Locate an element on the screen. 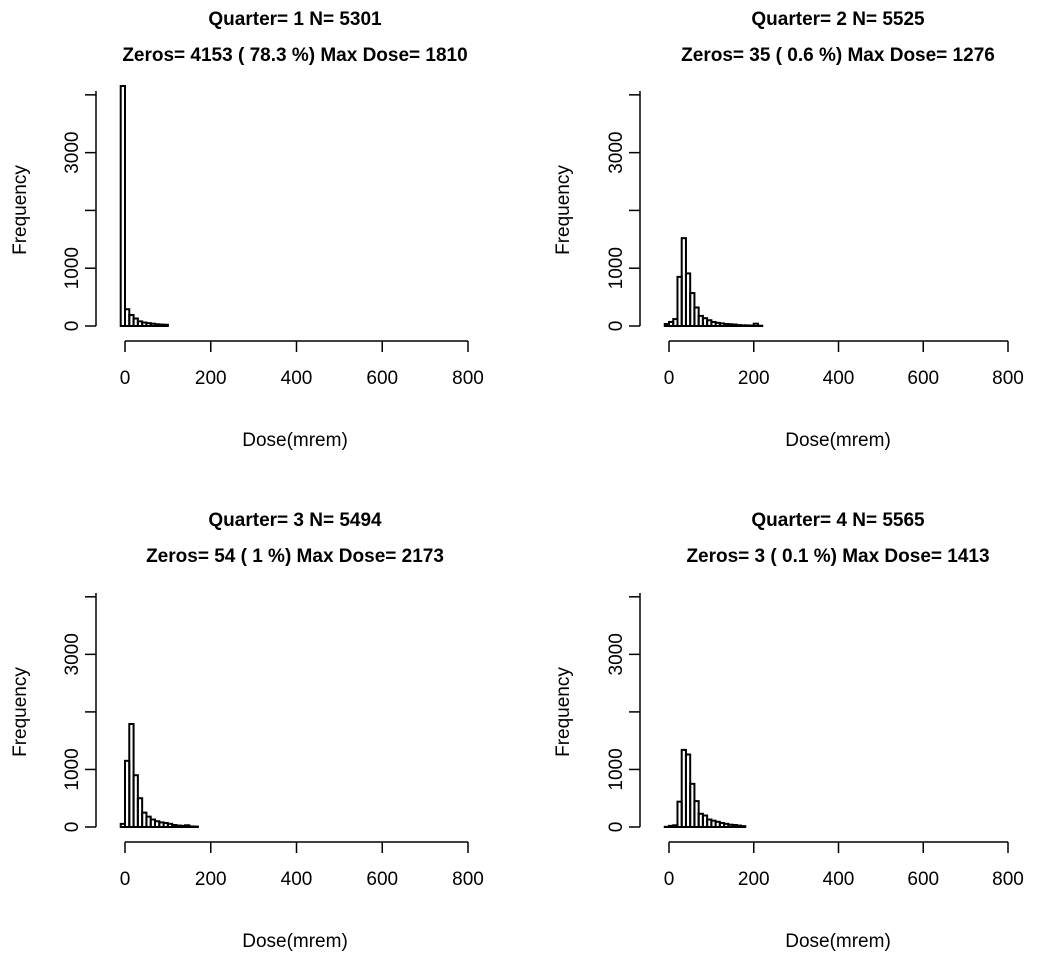  panel-subtitle: Zeros= 54 ( 1 %) Max Dose= 2173 is located at coordinates (295, 556).